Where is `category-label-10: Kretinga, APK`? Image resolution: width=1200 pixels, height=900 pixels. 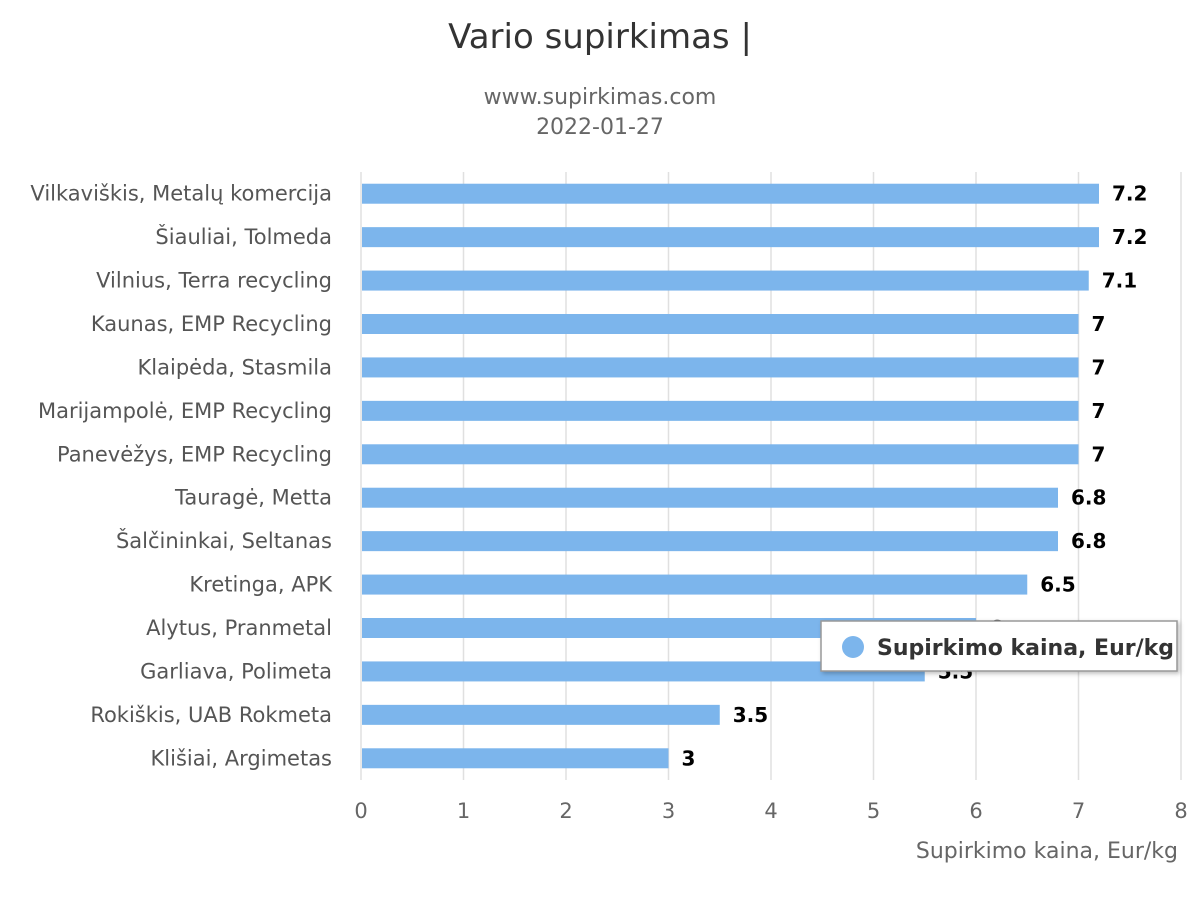
category-label-10: Kretinga, APK is located at coordinates (261, 585).